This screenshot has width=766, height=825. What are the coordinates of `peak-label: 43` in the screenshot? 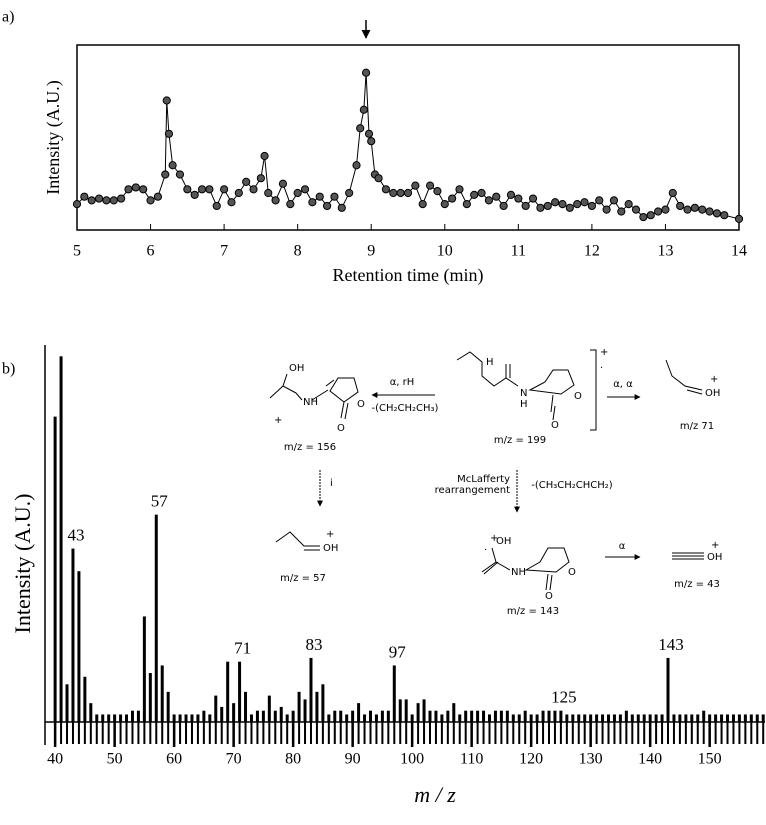 It's located at (75, 534).